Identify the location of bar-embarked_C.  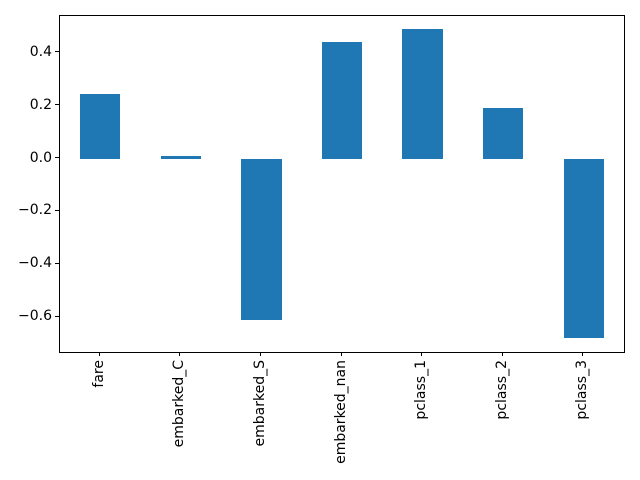
(180, 157).